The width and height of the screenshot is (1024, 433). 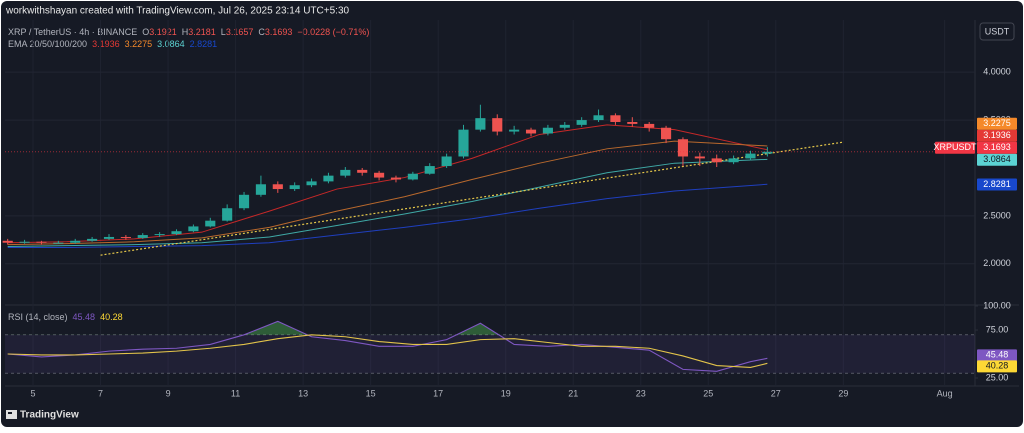 I want to click on price-badge-label: 2.8281, so click(x=997, y=184).